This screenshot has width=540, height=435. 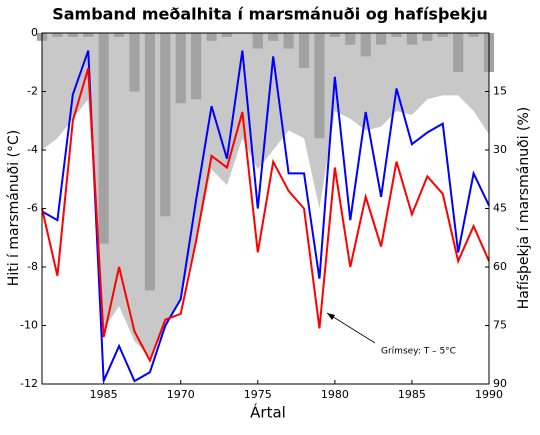 What do you see at coordinates (258, 394) in the screenshot?
I see `x-tick-label: 1975` at bounding box center [258, 394].